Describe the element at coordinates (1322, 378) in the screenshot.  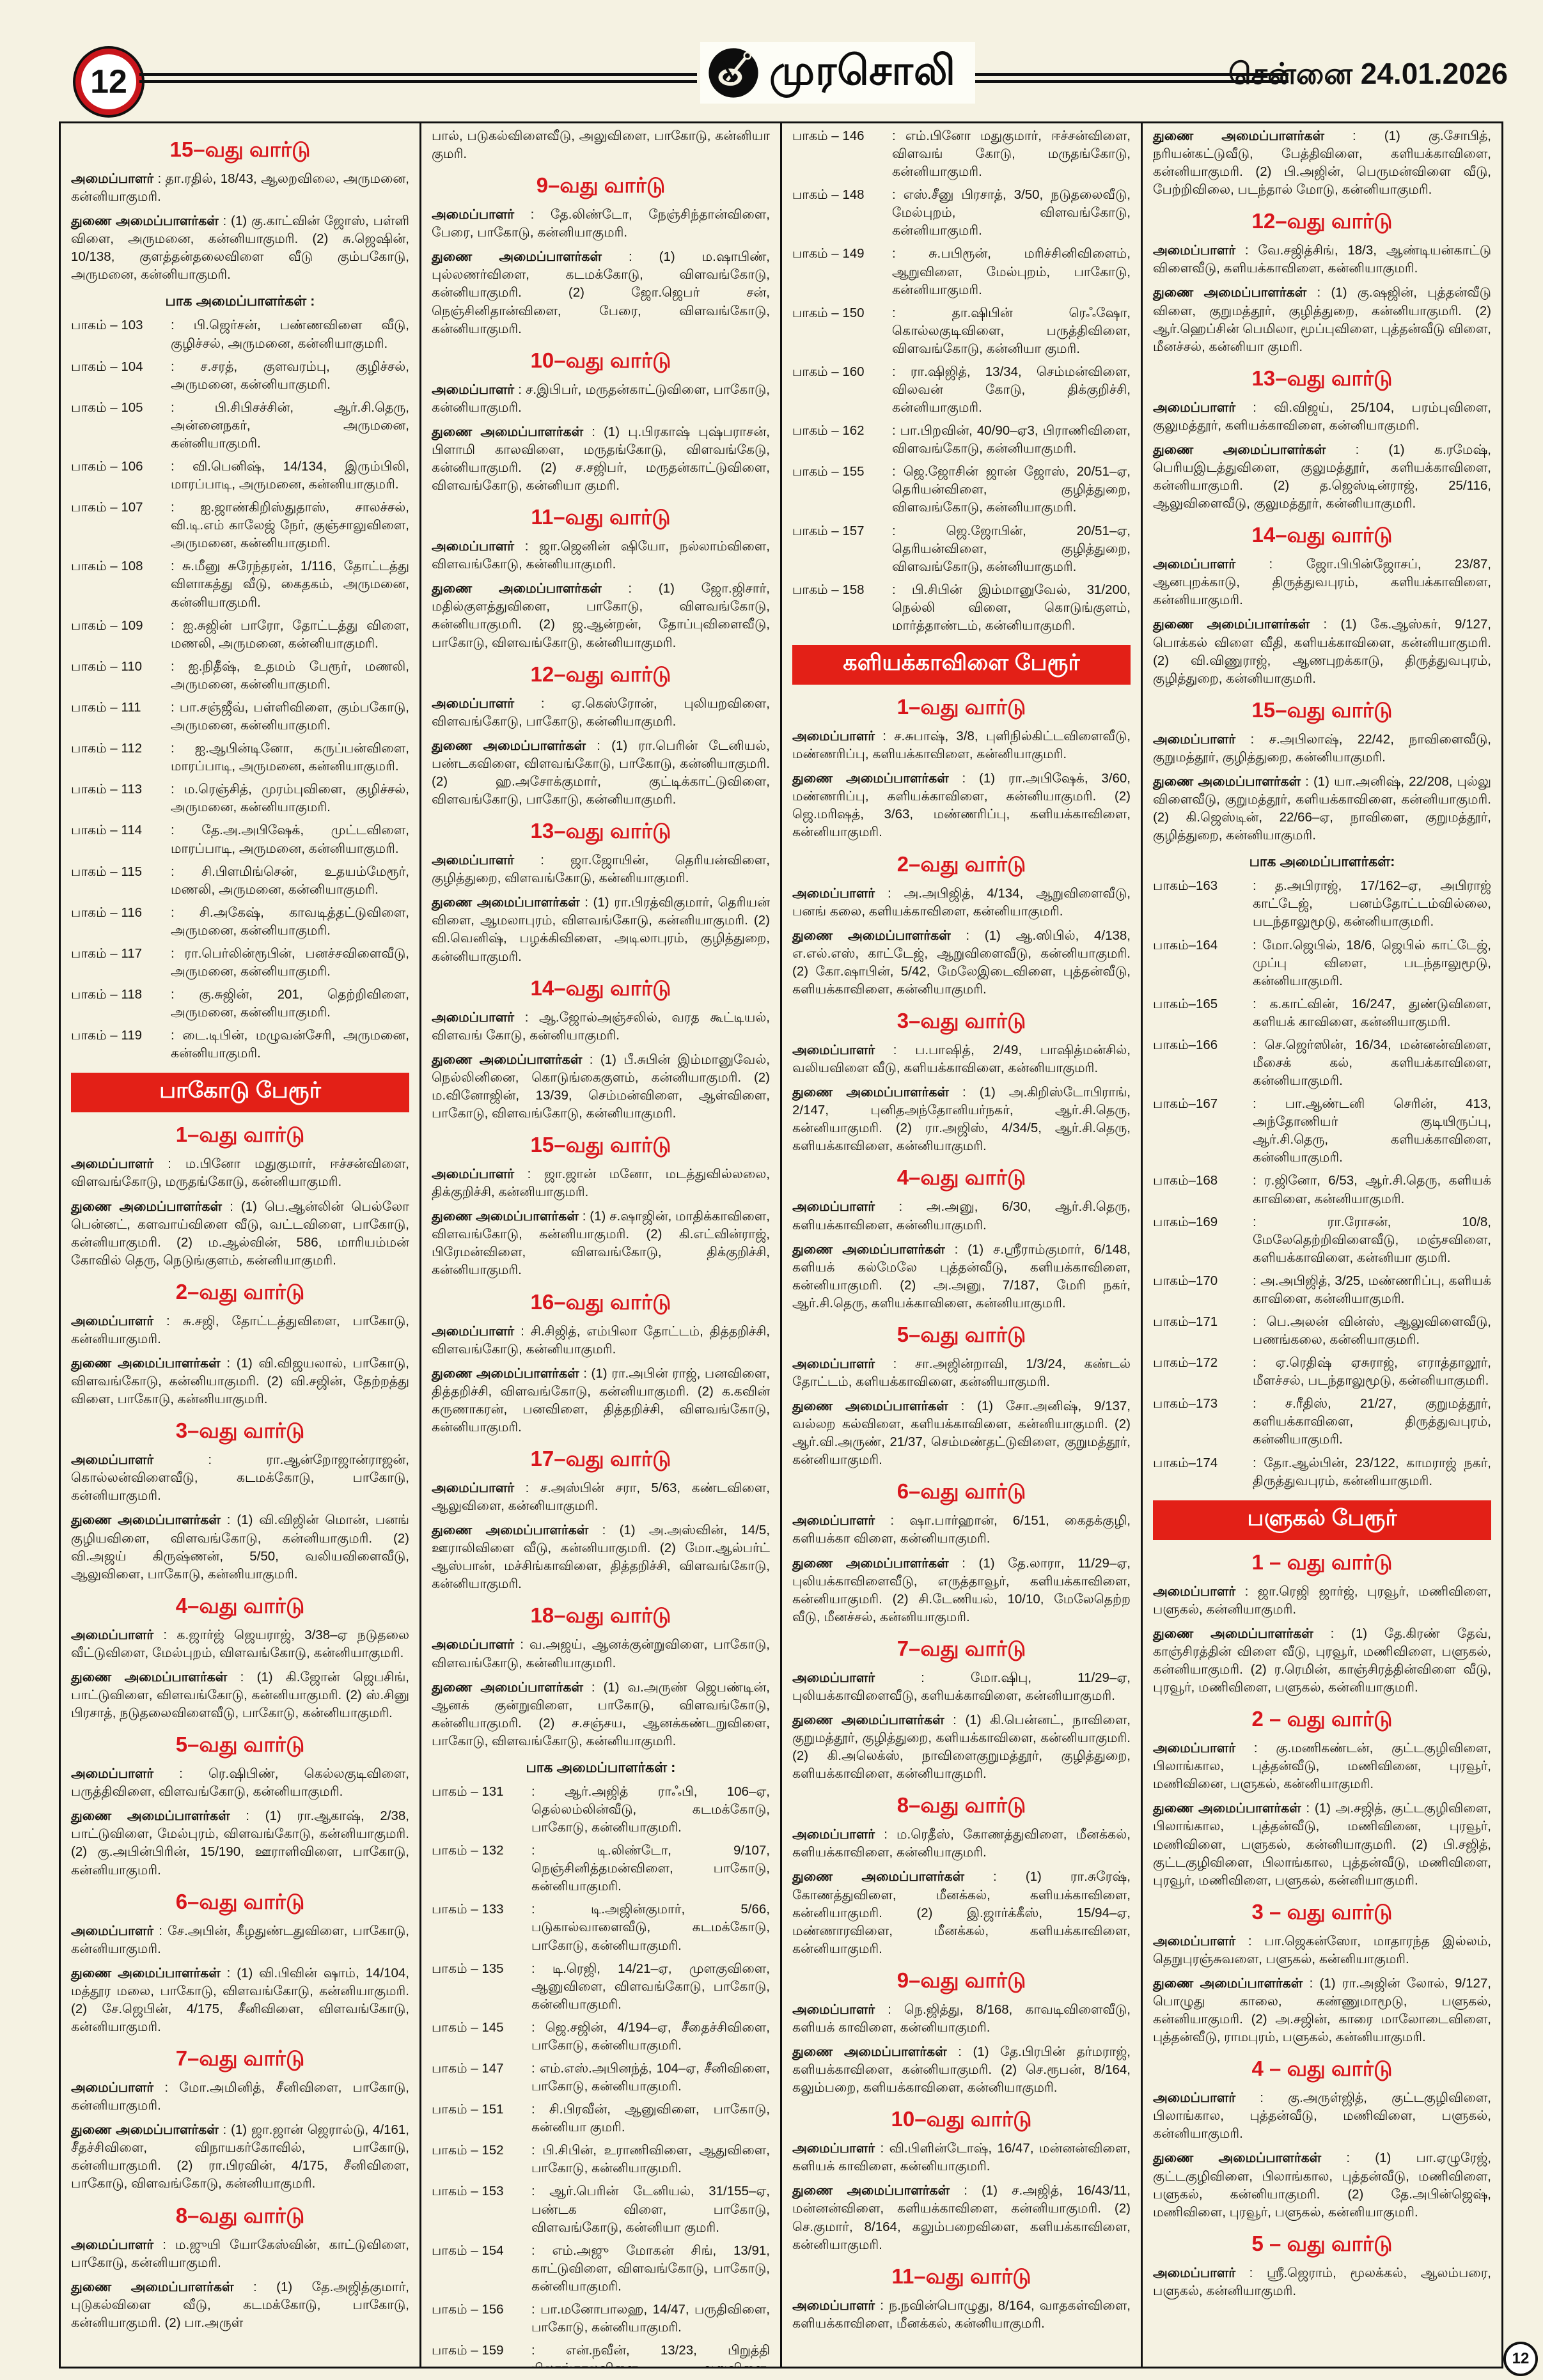
I see `ward-heading: 13–வது வார்டு` at that location.